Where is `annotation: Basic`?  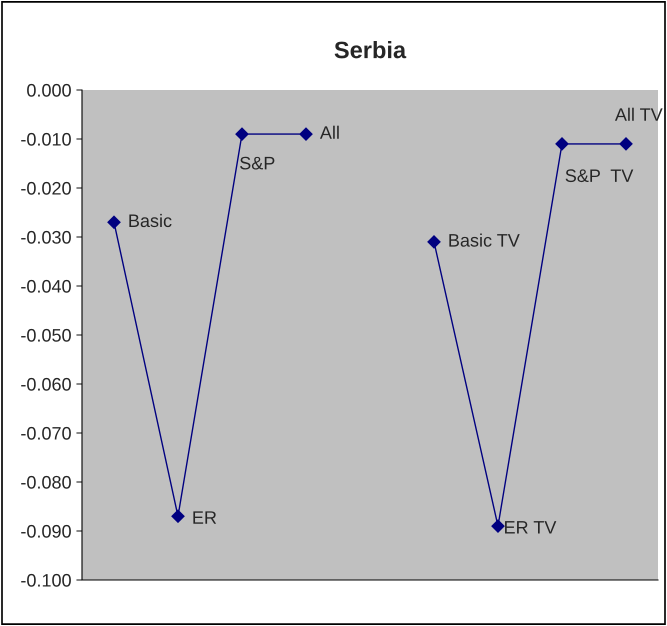 annotation: Basic is located at coordinates (150, 221).